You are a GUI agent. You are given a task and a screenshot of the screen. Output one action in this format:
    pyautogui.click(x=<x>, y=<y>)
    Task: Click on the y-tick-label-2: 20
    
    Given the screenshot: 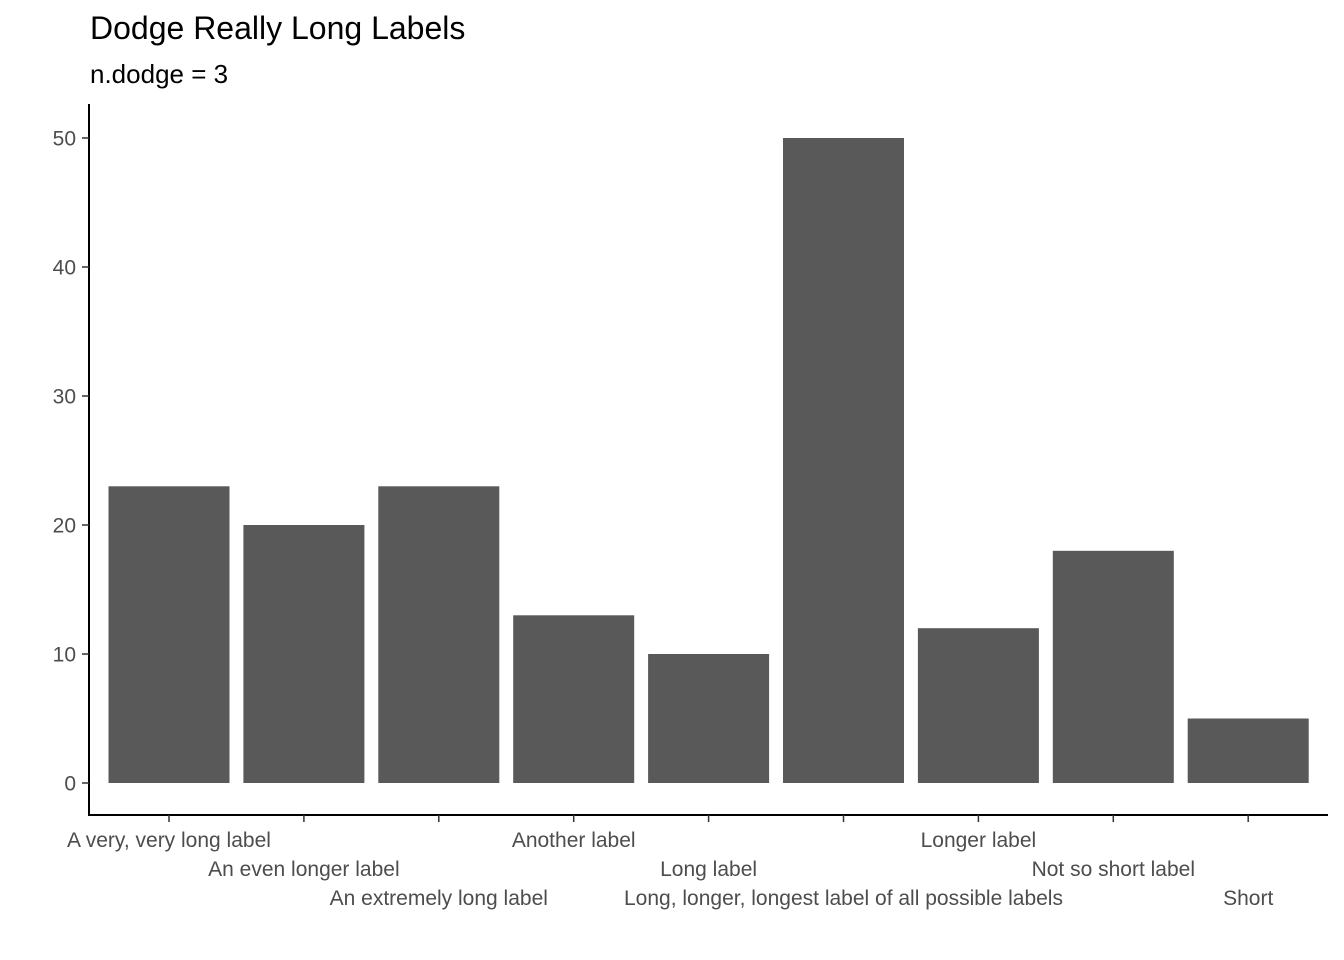 What is the action you would take?
    pyautogui.click(x=64, y=526)
    